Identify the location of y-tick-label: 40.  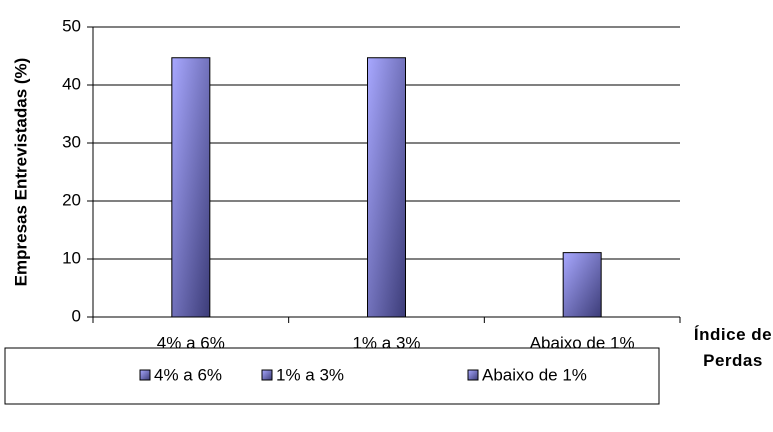
(71, 83).